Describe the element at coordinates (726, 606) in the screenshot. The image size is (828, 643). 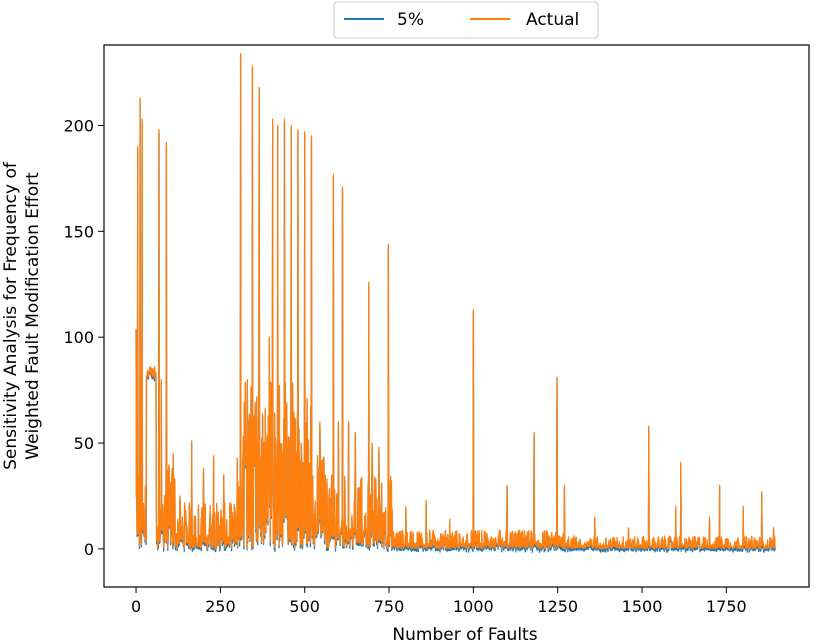
I see `x-tick-label: 1750` at that location.